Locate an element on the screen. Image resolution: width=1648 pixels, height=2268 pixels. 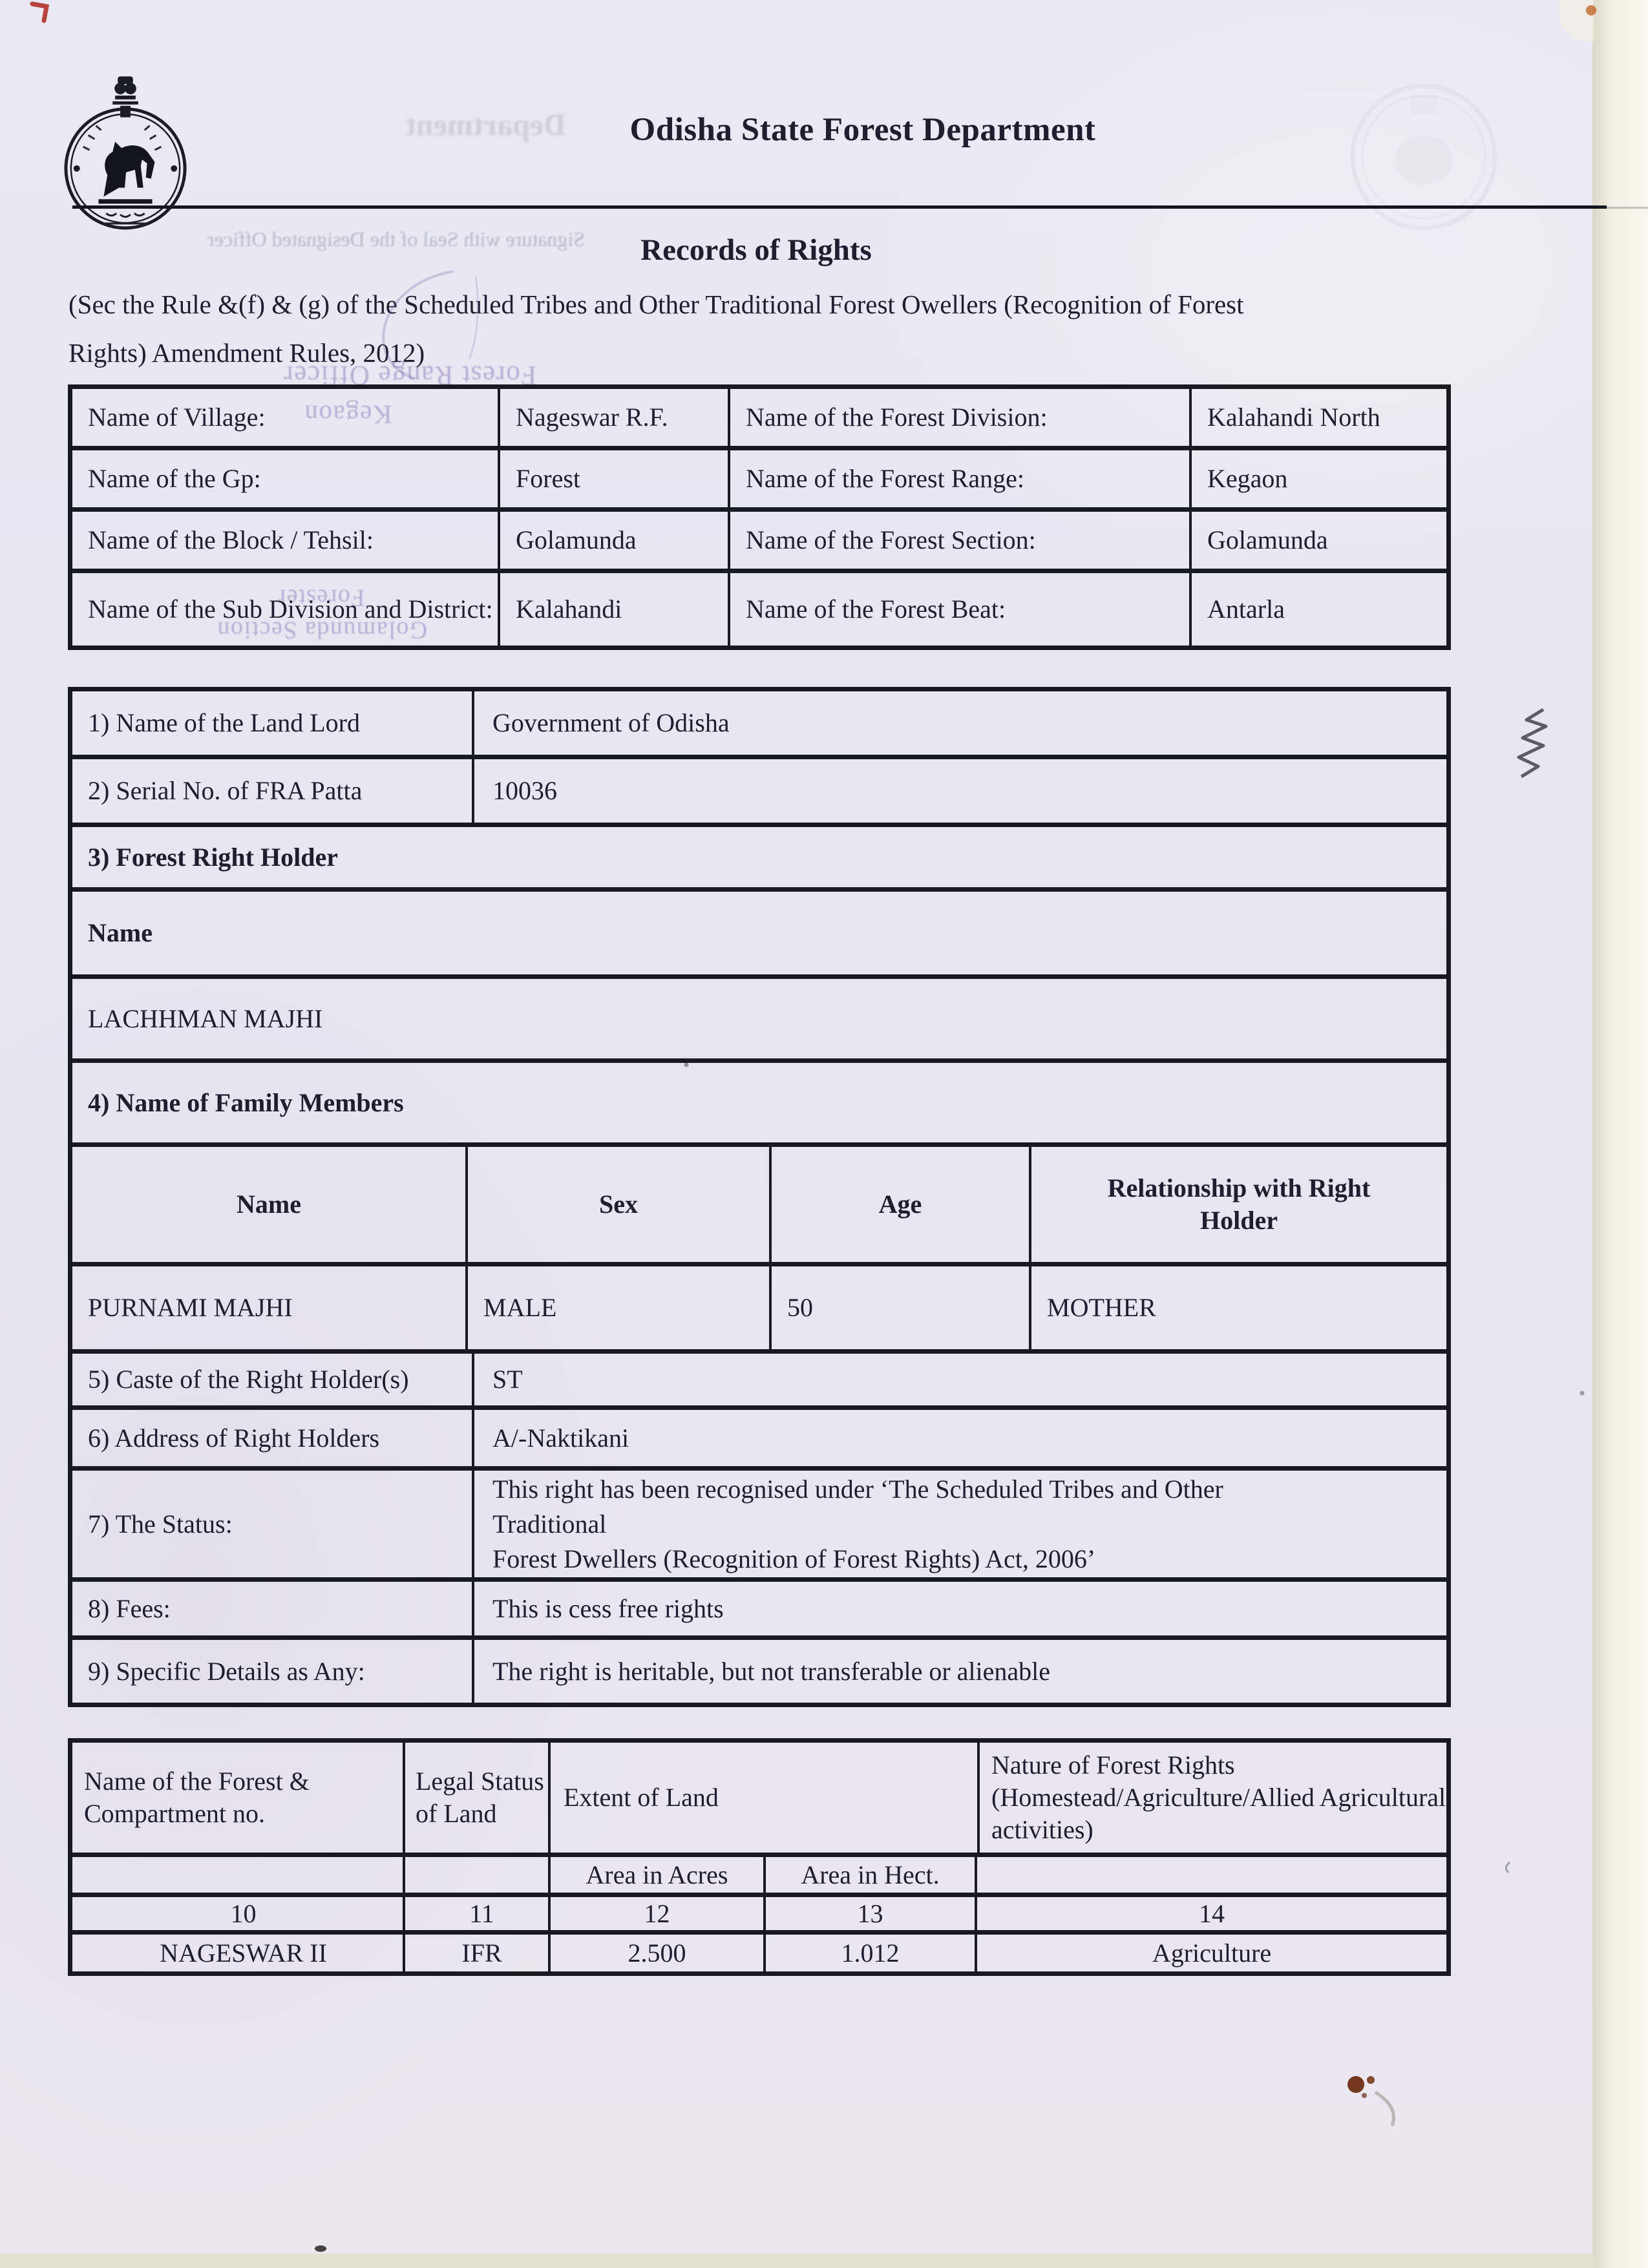
column-number: 12 is located at coordinates (658, 1914).